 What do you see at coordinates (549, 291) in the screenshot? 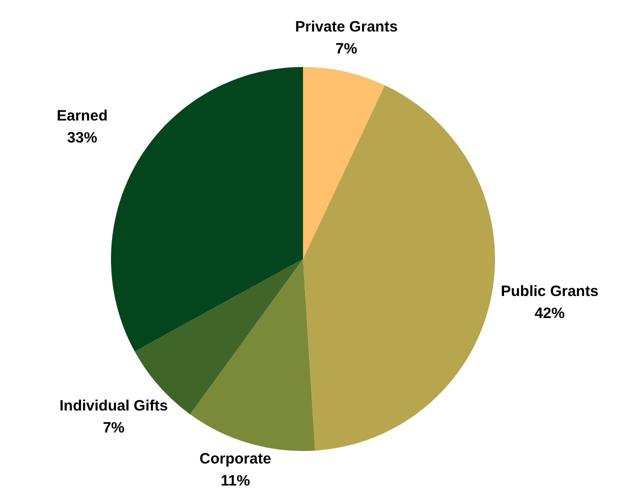
I see `slice-label: Public Grants` at bounding box center [549, 291].